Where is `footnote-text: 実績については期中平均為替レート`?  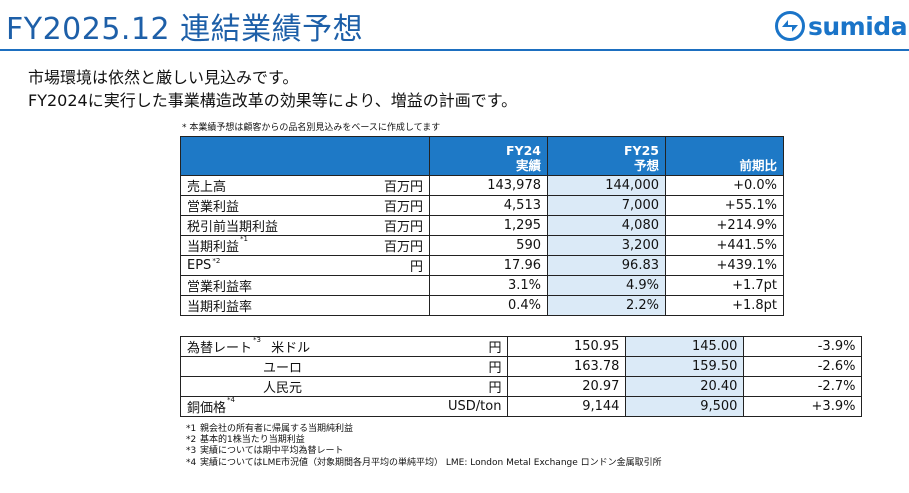 footnote-text: 実績については期中平均為替レート is located at coordinates (272, 451).